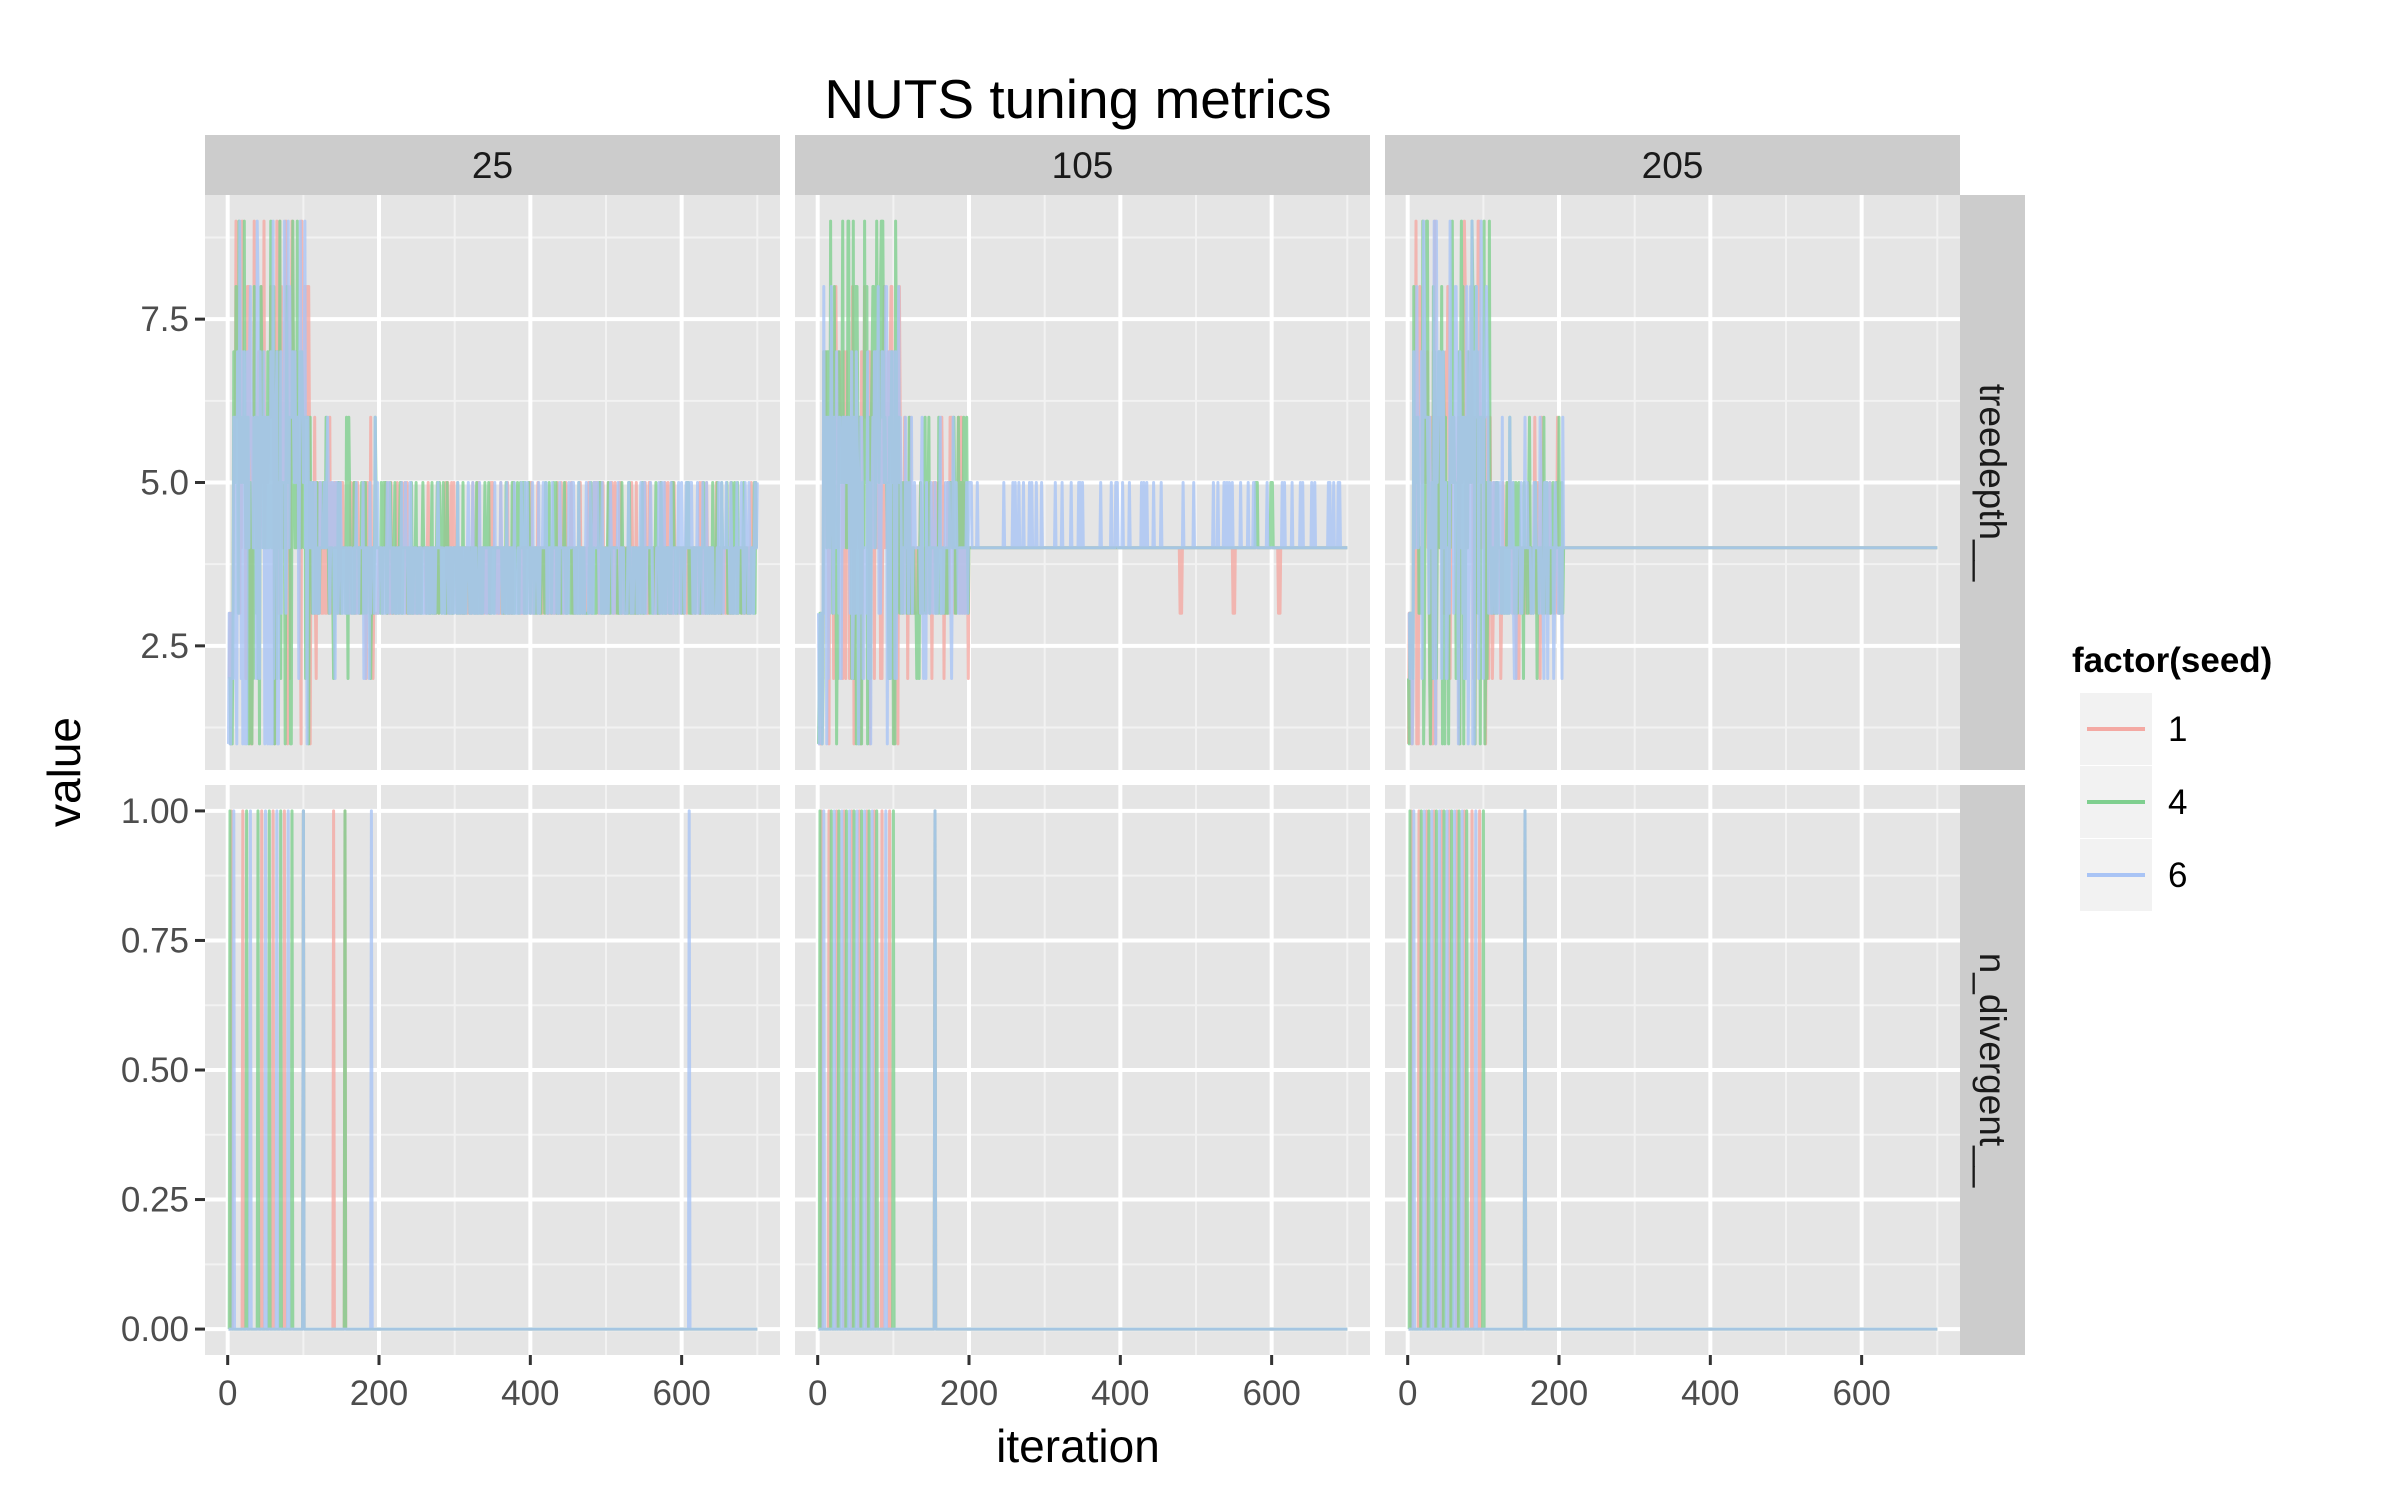 The width and height of the screenshot is (2400, 1500). I want to click on legend-title: factor(seed), so click(2172, 660).